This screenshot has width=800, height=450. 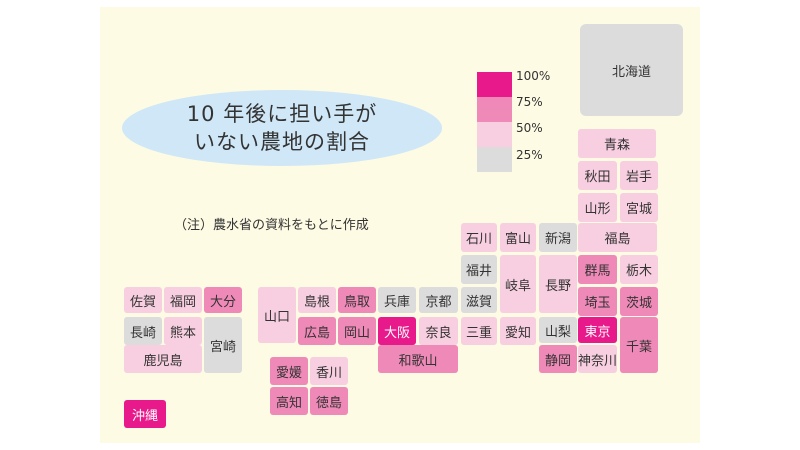 What do you see at coordinates (518, 331) in the screenshot?
I see `prefecture-aichi: 愛知` at bounding box center [518, 331].